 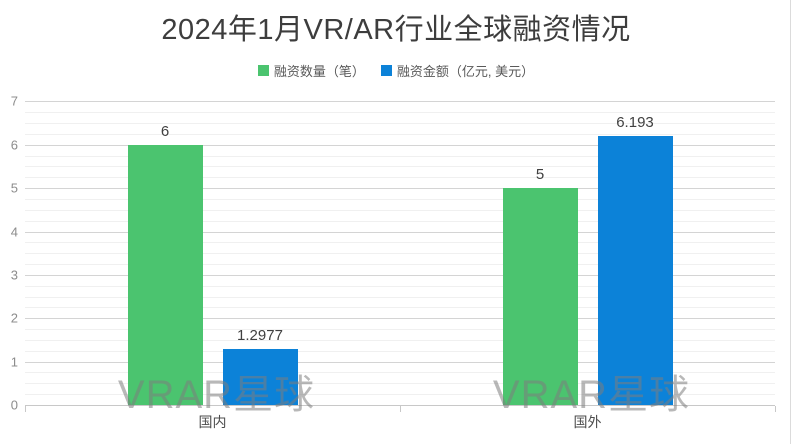 I want to click on legend-swatch-green, so click(x=263, y=70).